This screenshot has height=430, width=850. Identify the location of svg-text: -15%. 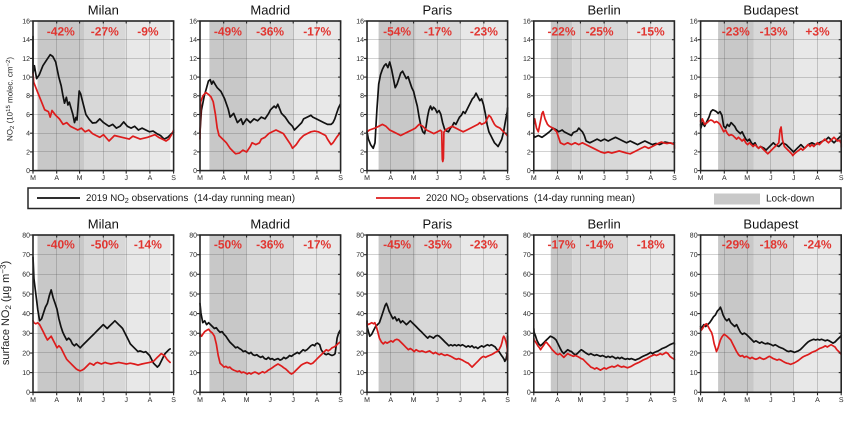
(651, 32).